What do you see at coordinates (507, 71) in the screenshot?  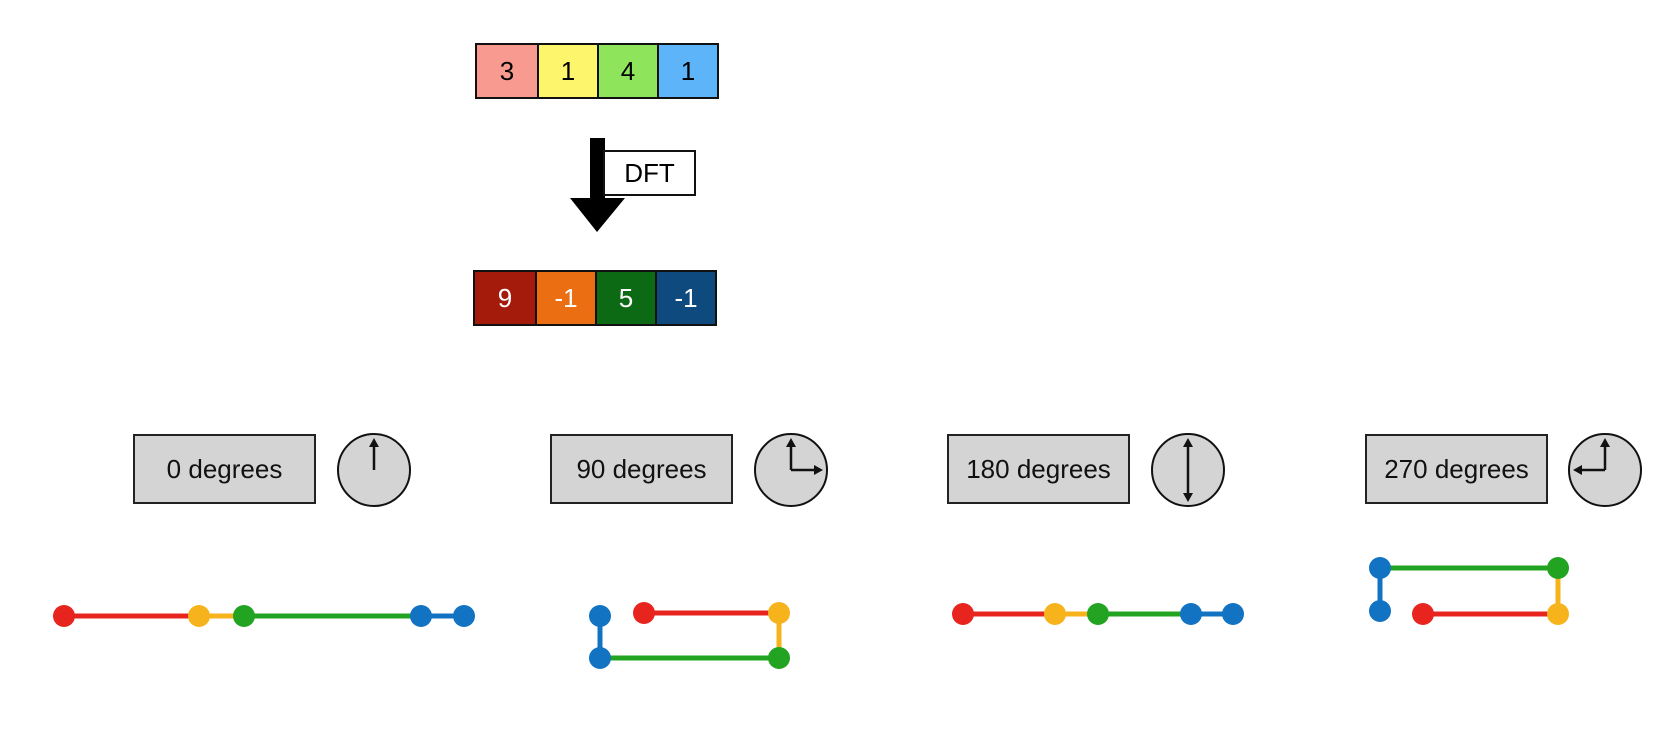 I see `input-cell-0: 3` at bounding box center [507, 71].